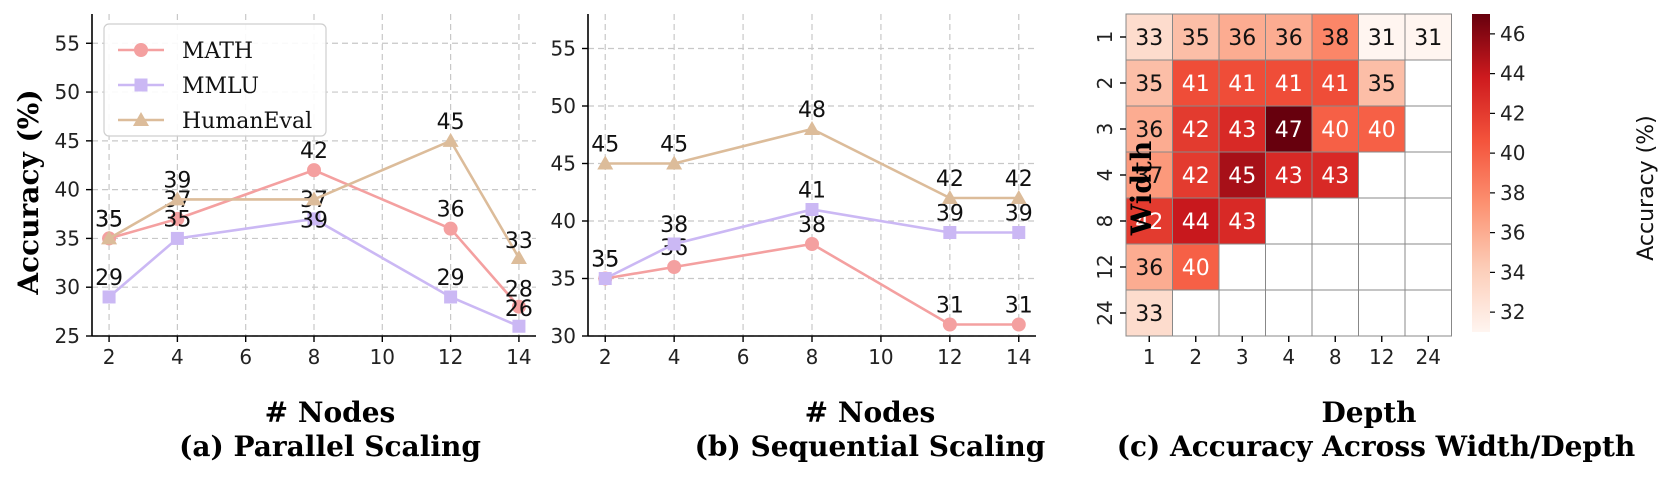  Describe the element at coordinates (217, 51) in the screenshot. I see `math-legend-label: MATH` at that location.